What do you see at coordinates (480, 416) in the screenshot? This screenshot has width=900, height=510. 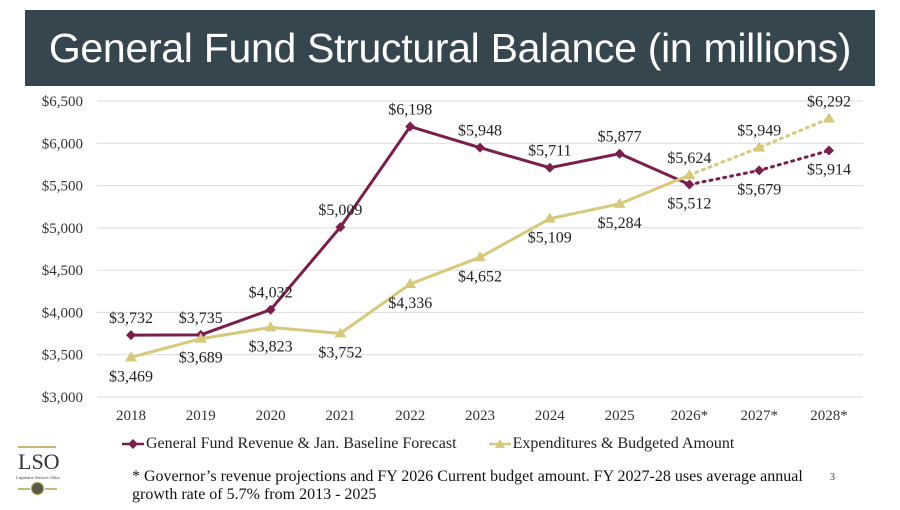 I see `x-tick-label: 2023` at bounding box center [480, 416].